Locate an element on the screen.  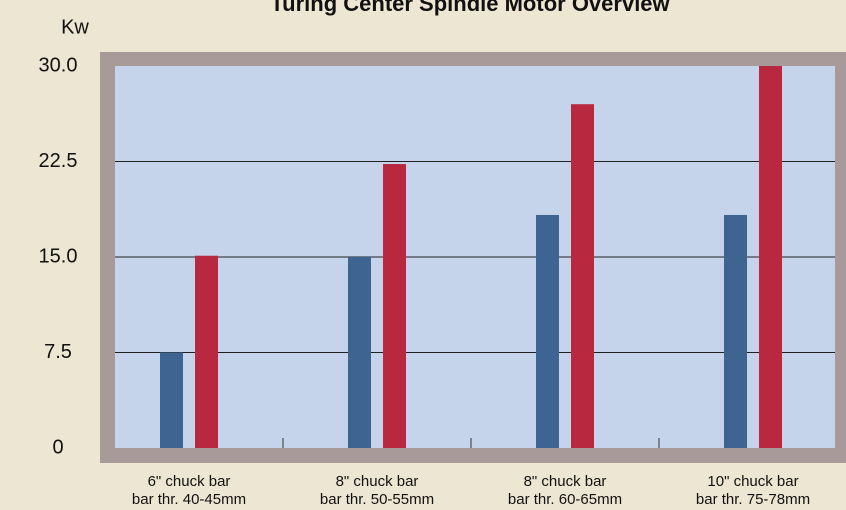
chart-title: Turing Center Spindle Motor Overview is located at coordinates (470, 8).